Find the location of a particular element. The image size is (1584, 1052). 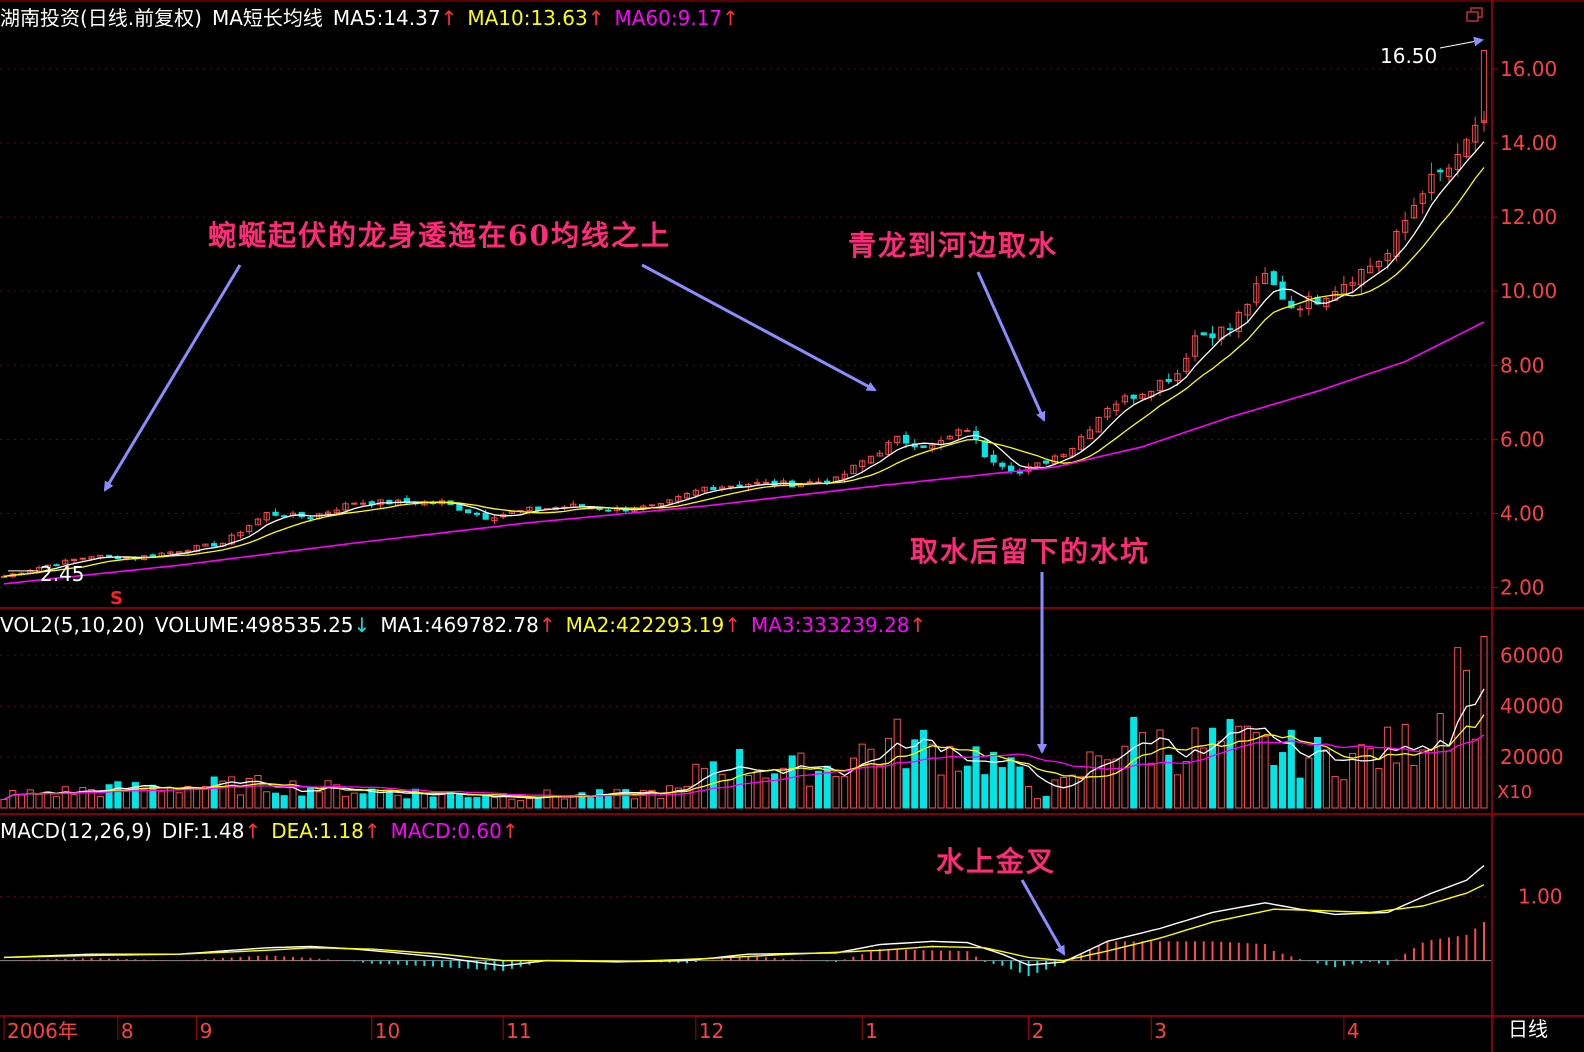

volume-down-arrow: ↓ is located at coordinates (362, 625).